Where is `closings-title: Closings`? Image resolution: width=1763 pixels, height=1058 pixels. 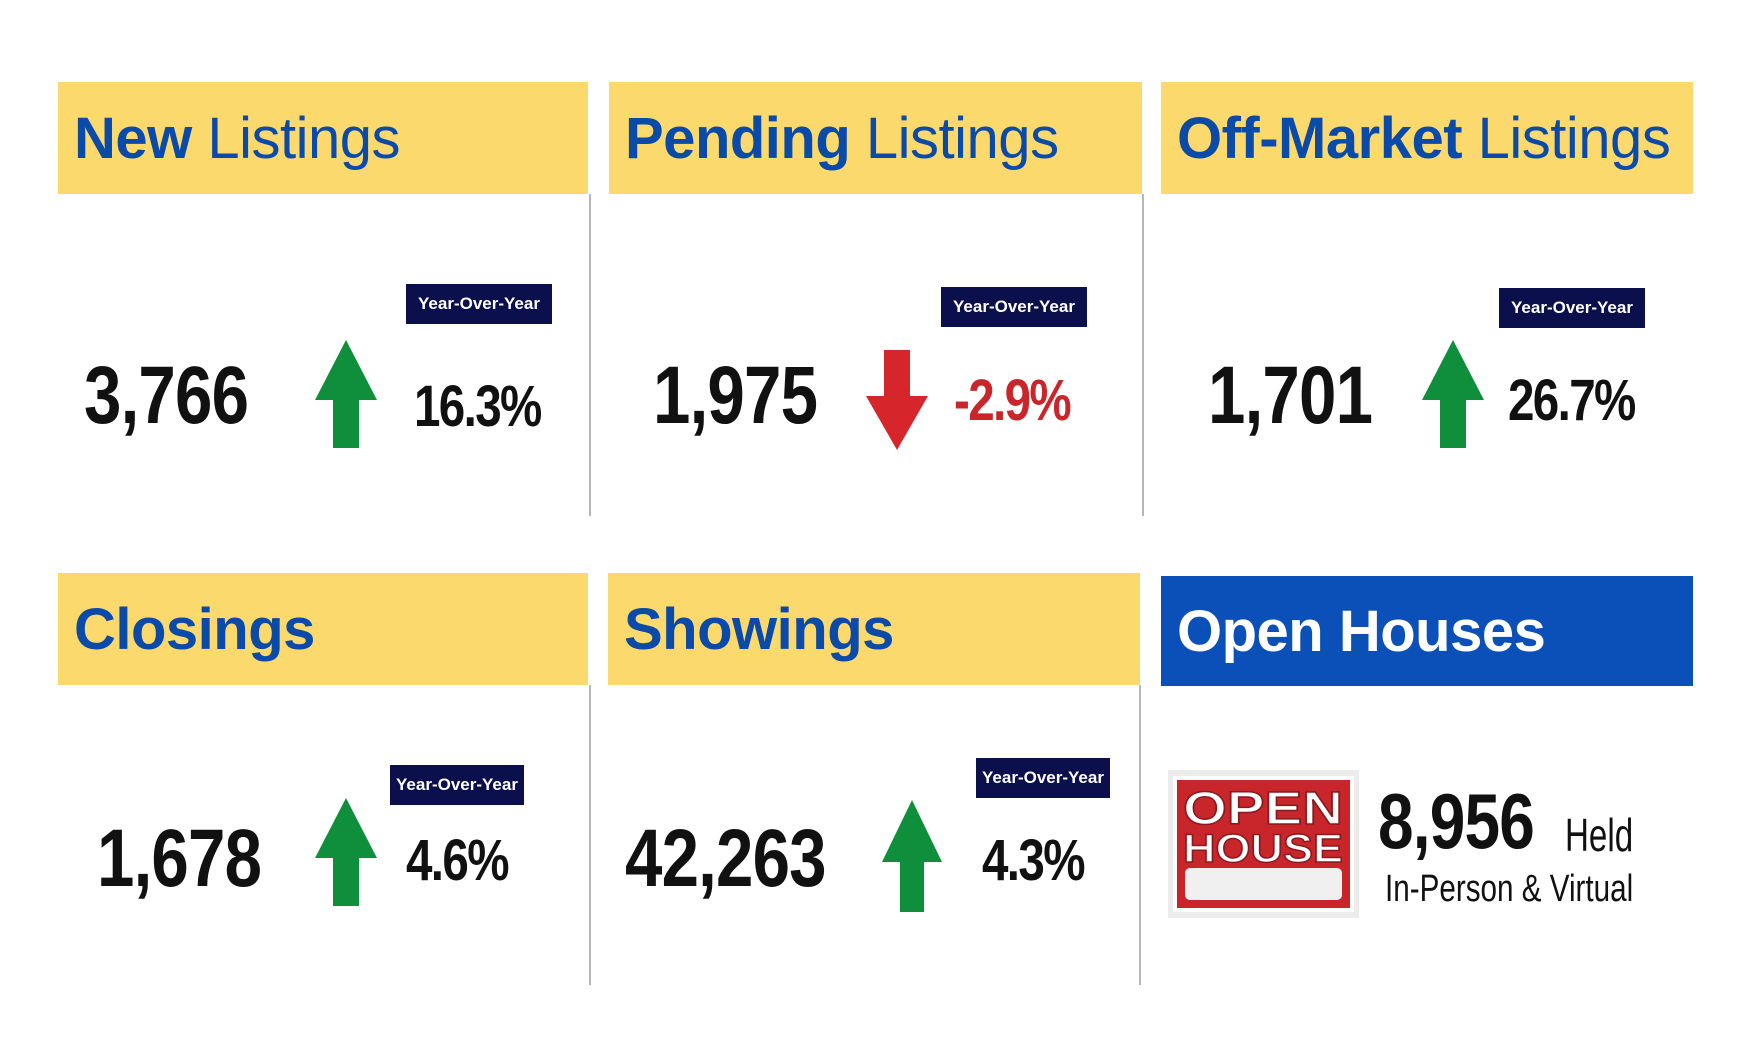
closings-title: Closings is located at coordinates (194, 629).